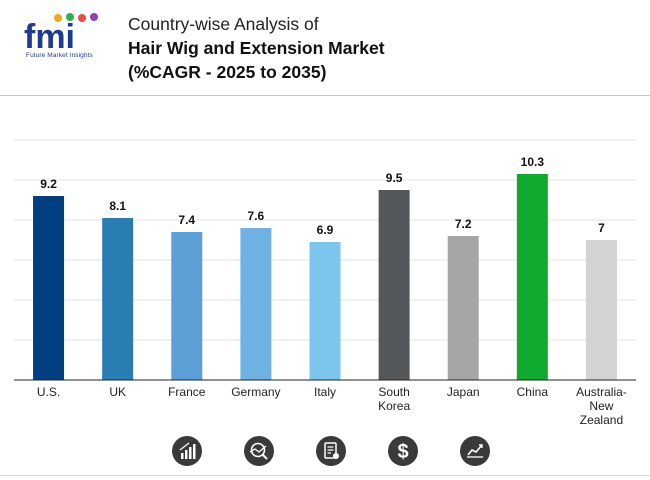 The image size is (650, 480). I want to click on data-label: 7.4, so click(186, 220).